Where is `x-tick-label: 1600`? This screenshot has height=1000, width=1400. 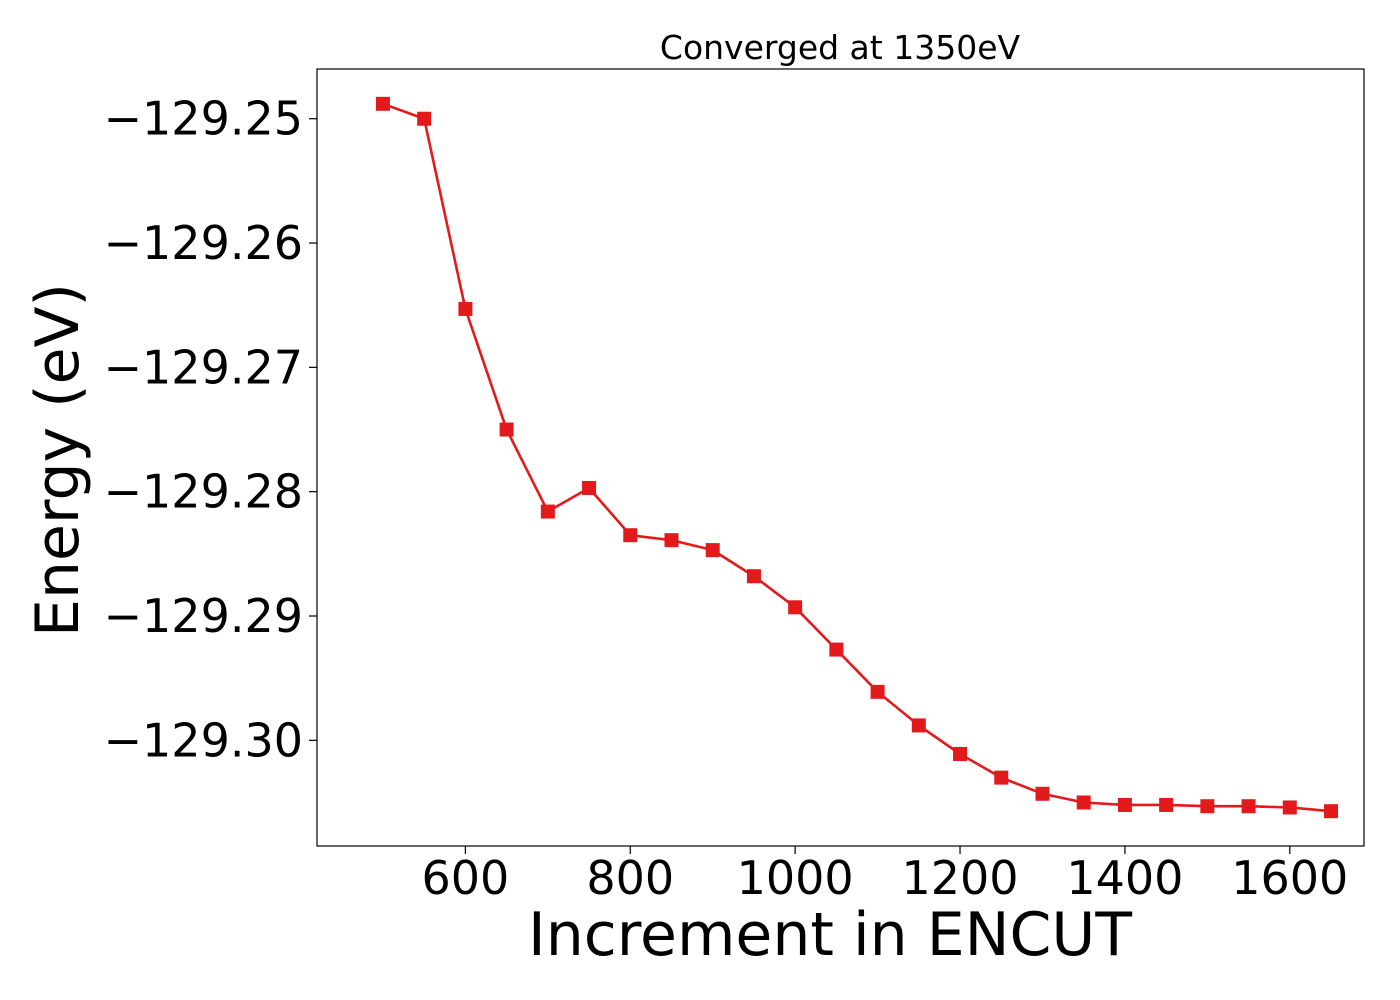
x-tick-label: 1600 is located at coordinates (1289, 878).